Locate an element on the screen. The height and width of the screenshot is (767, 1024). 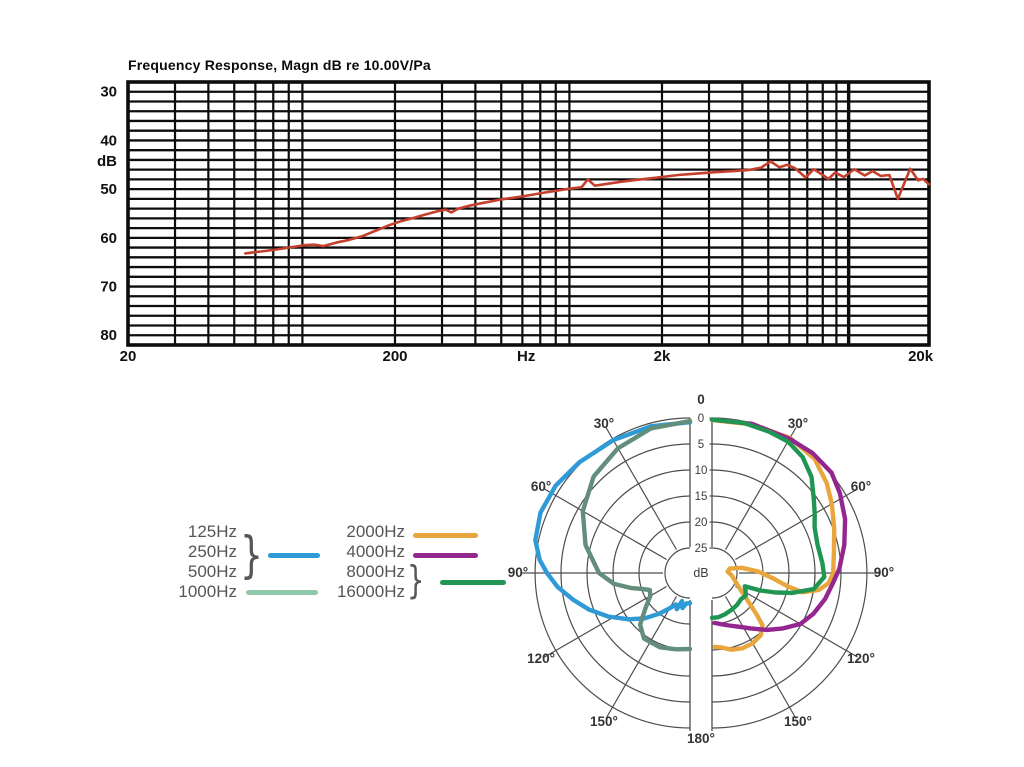
polar-ring-left is located at coordinates (677, 573).